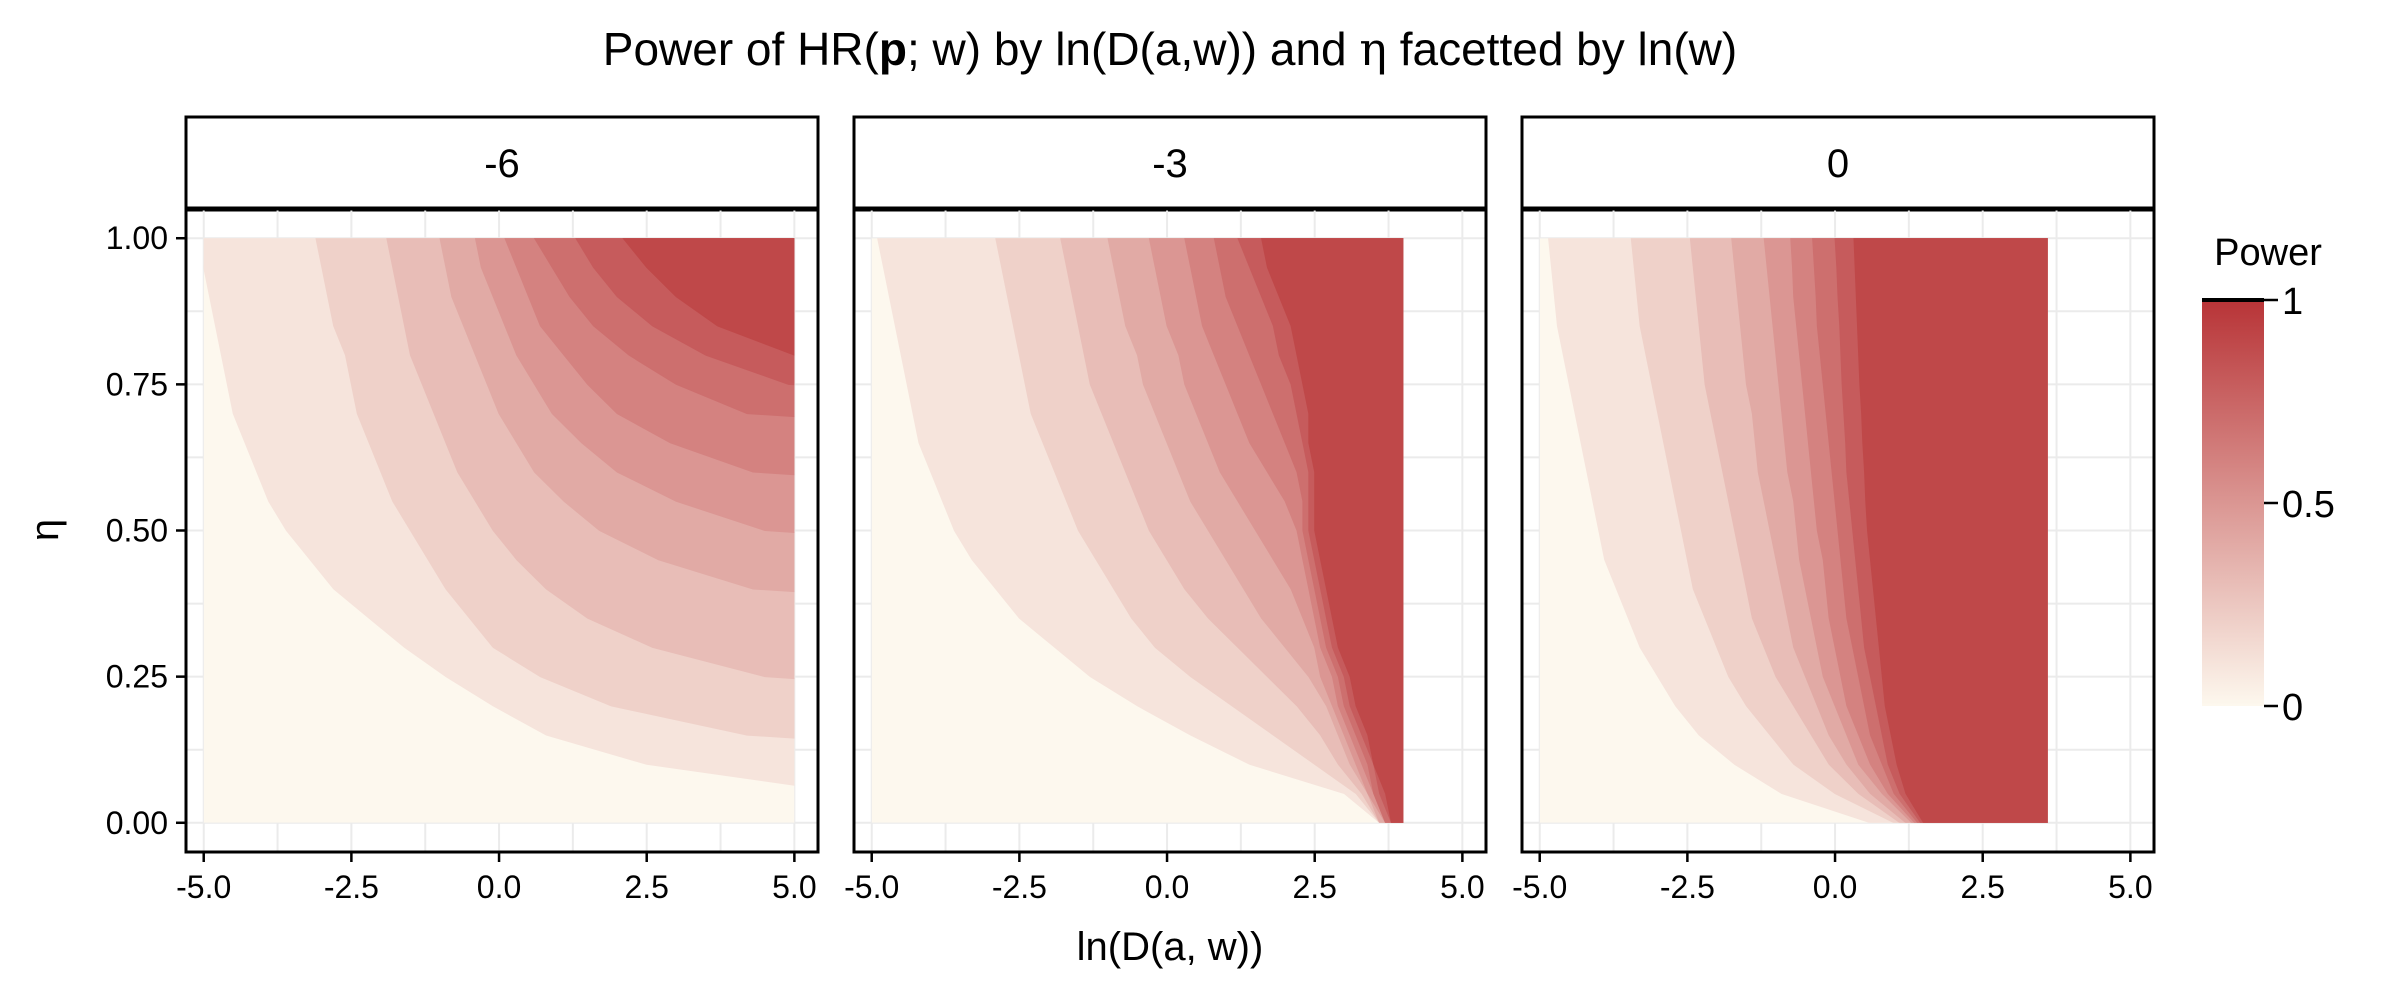  Describe the element at coordinates (137, 531) in the screenshot. I see `y-tick-label: 0.50` at that location.